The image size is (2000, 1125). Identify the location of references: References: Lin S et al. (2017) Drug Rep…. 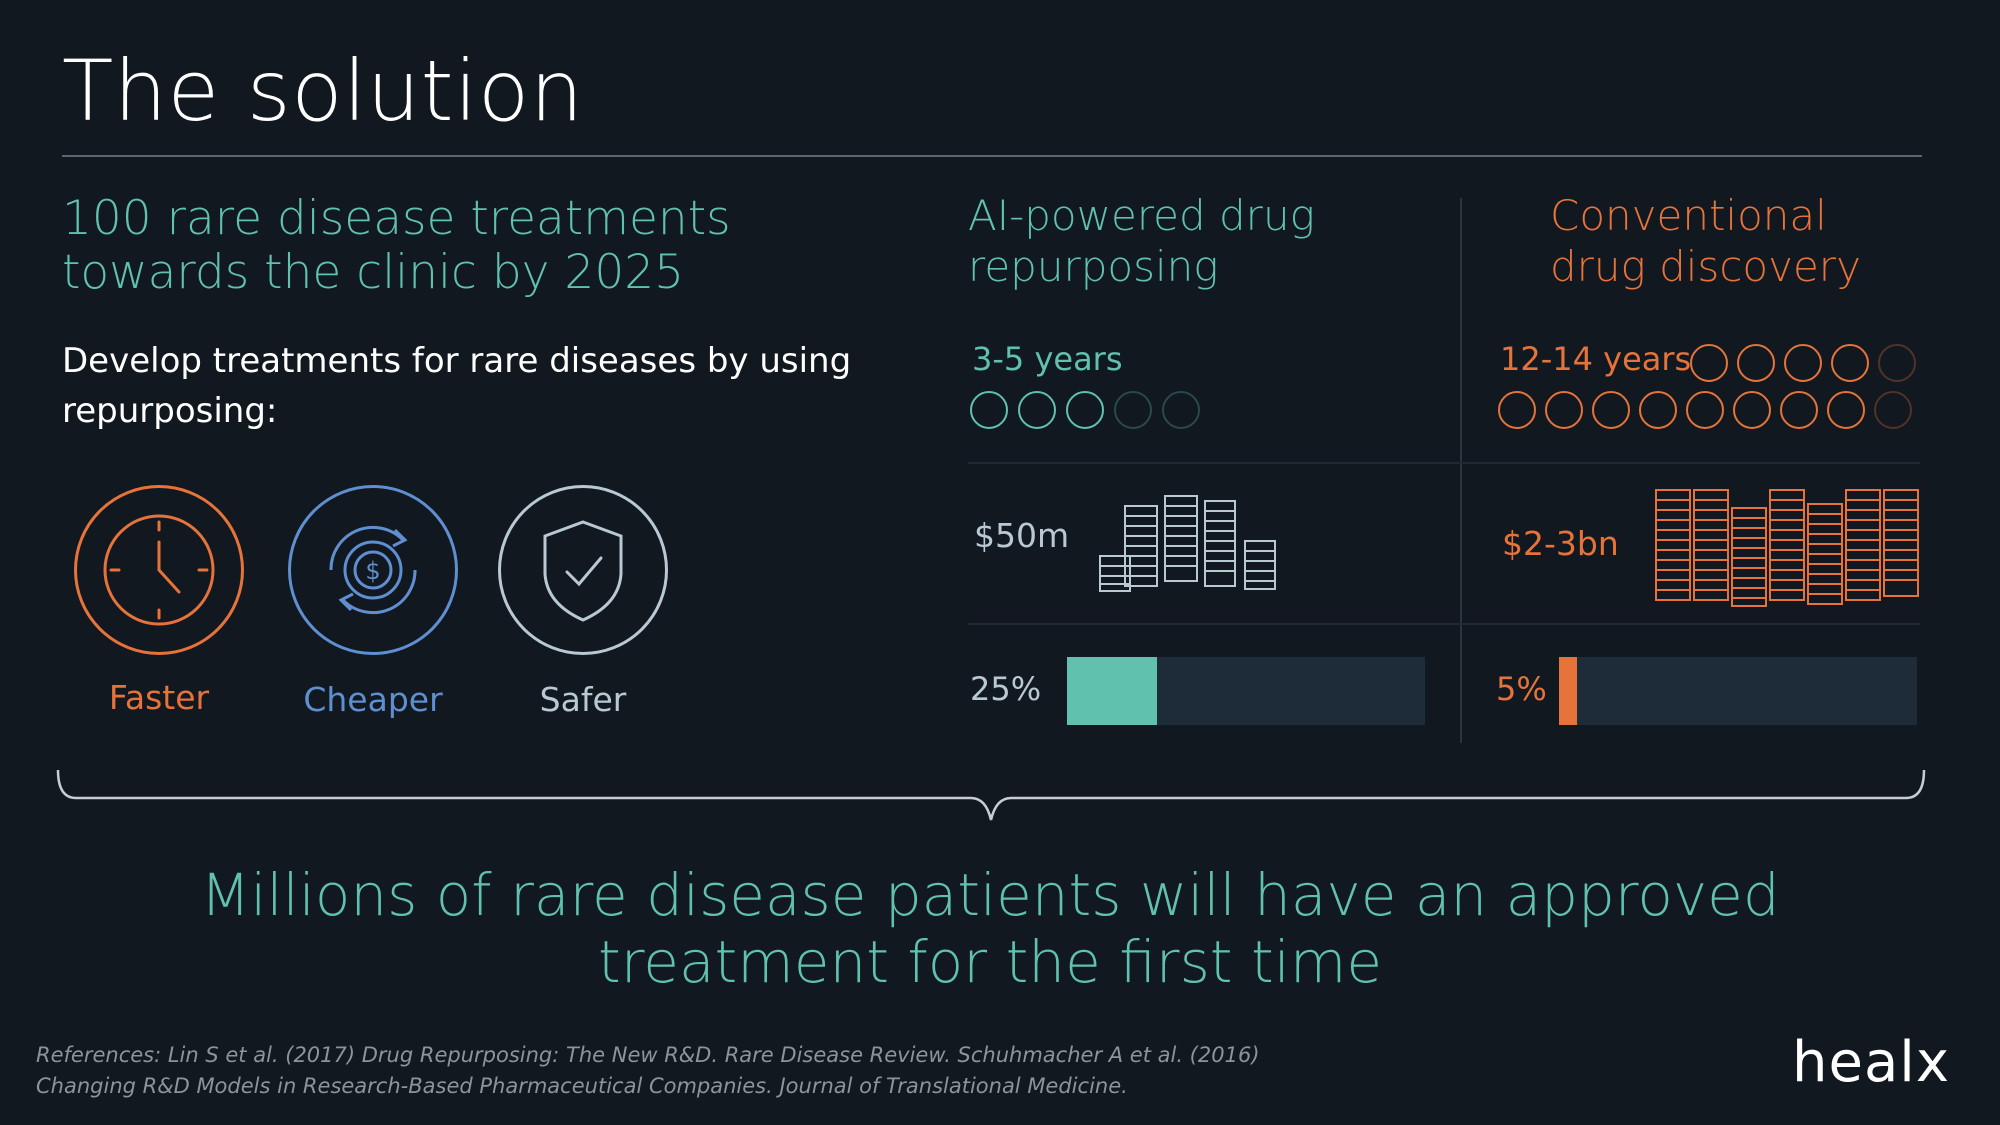
(648, 1070).